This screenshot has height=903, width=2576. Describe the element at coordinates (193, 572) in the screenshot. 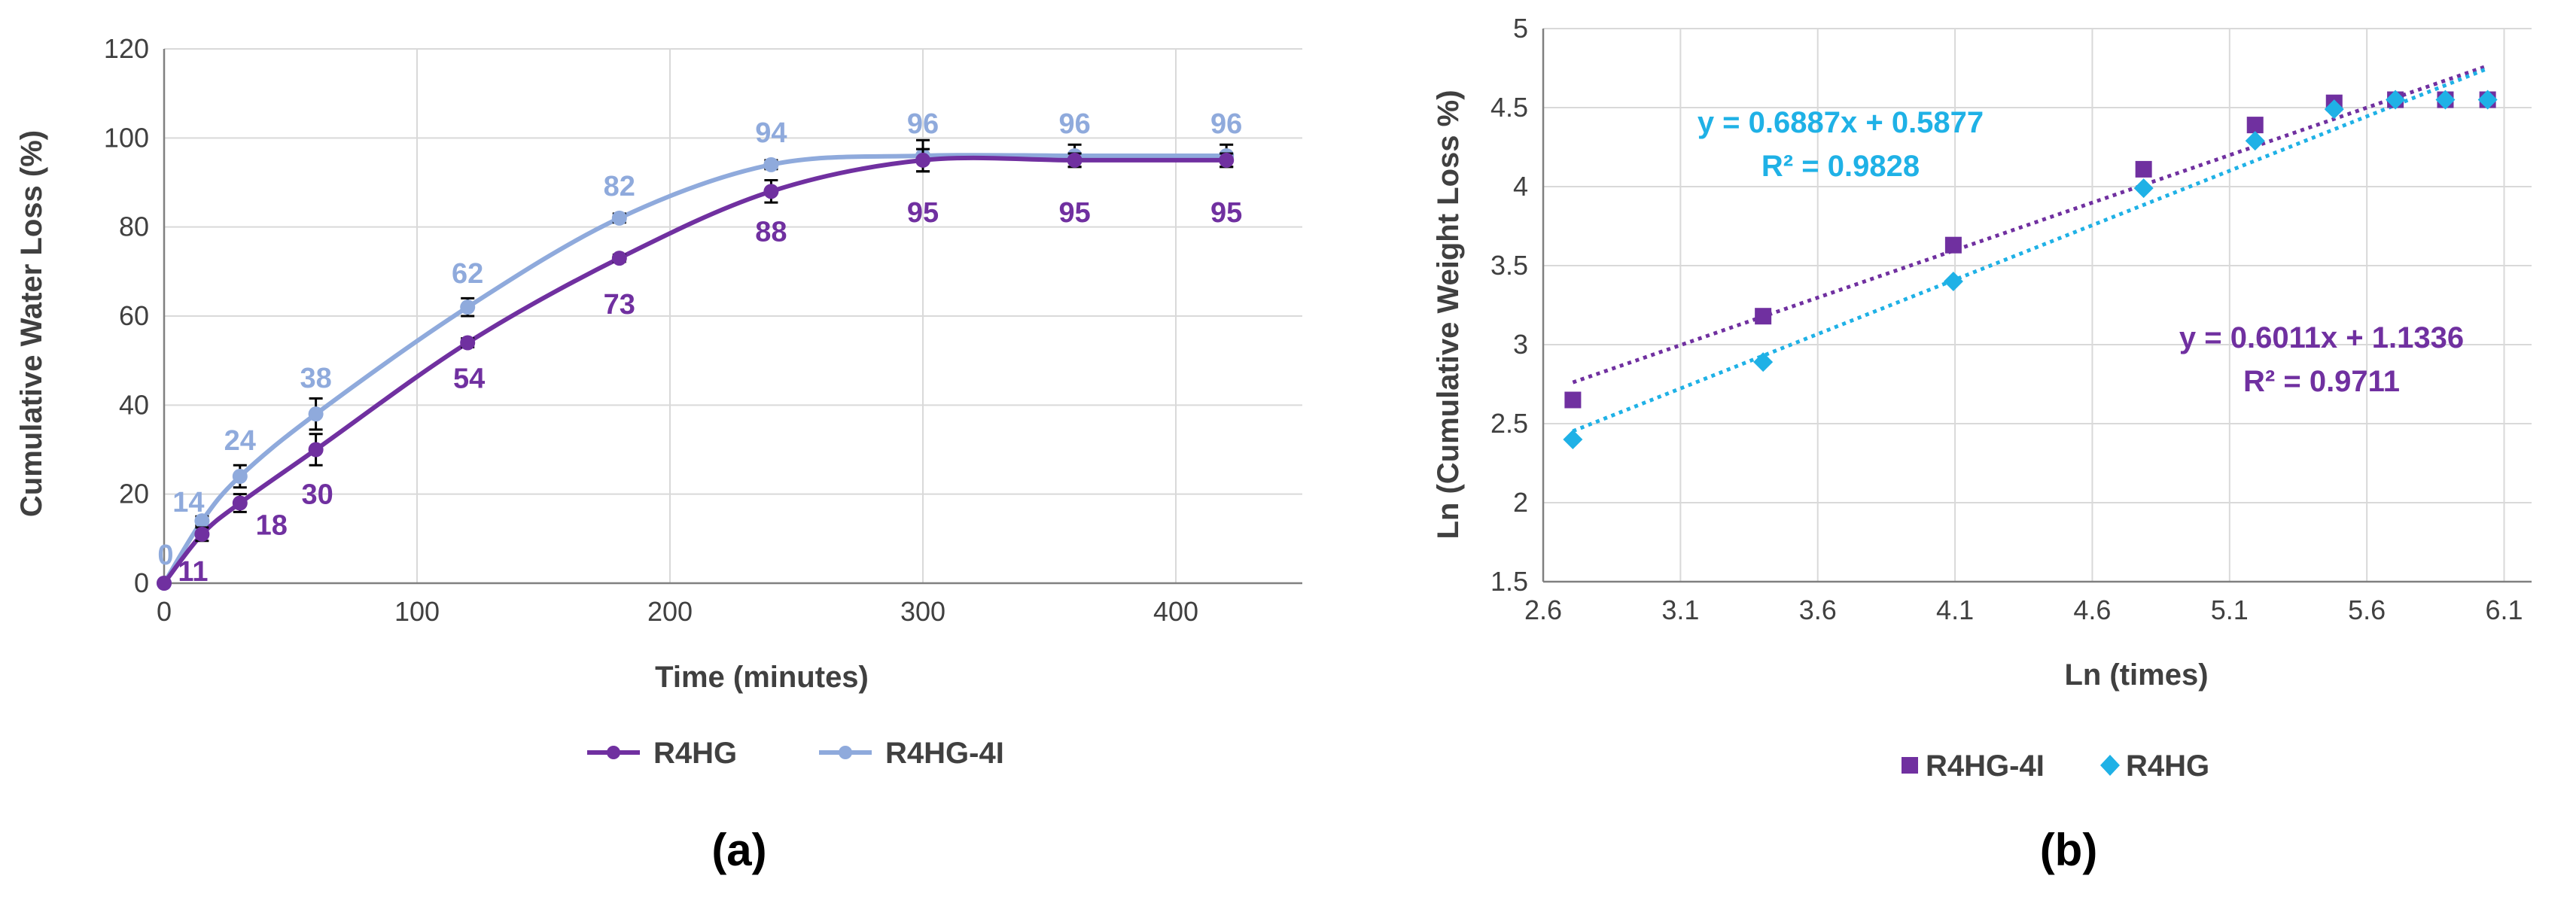

I see `data-label-r4hg: 11` at that location.